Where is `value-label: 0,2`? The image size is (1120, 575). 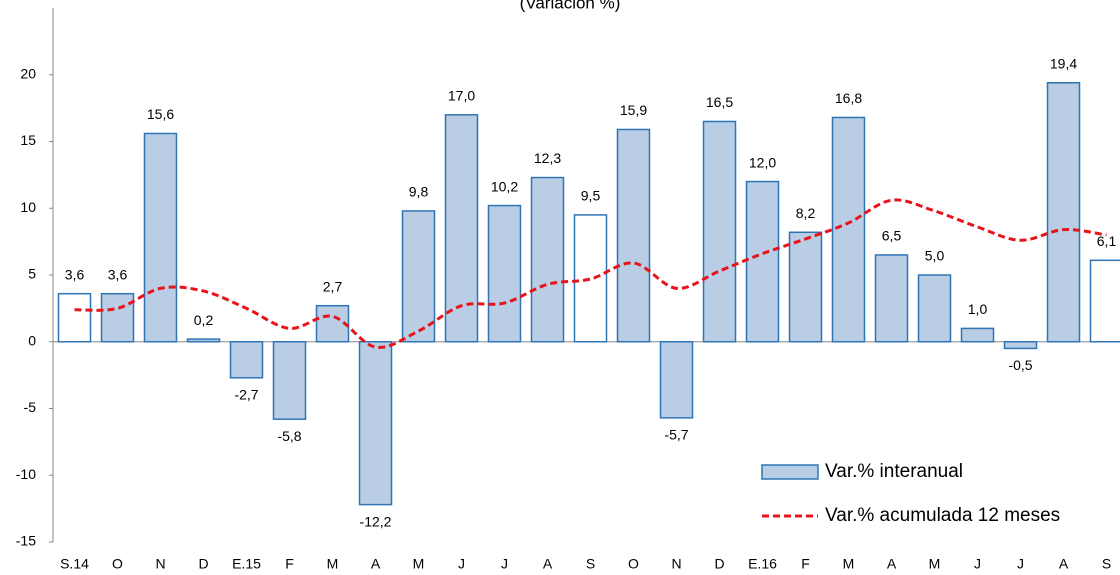
value-label: 0,2 is located at coordinates (204, 320).